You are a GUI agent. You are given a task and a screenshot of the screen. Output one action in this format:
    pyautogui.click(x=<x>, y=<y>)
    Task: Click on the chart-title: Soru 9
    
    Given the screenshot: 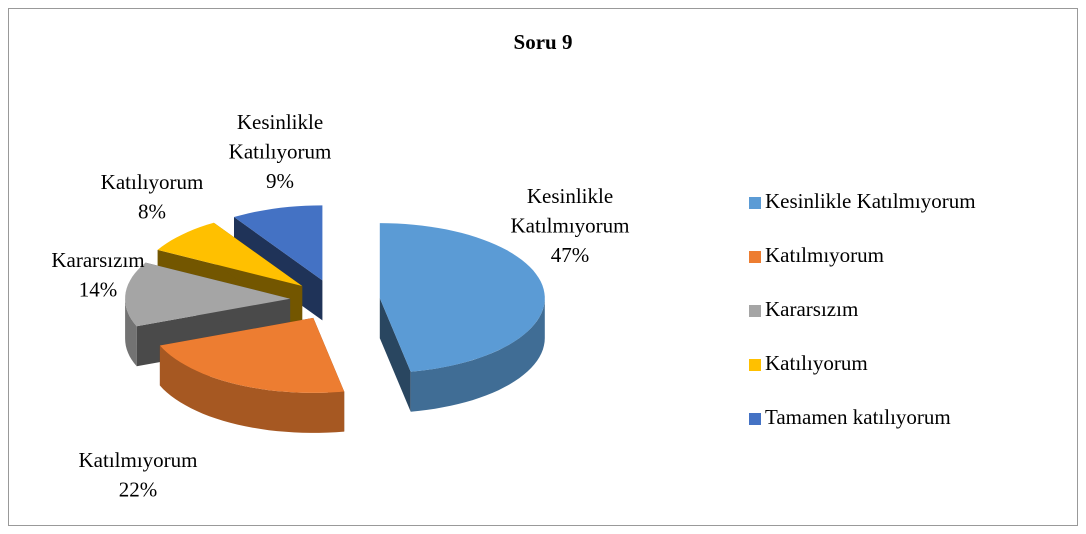 What is the action you would take?
    pyautogui.click(x=543, y=42)
    